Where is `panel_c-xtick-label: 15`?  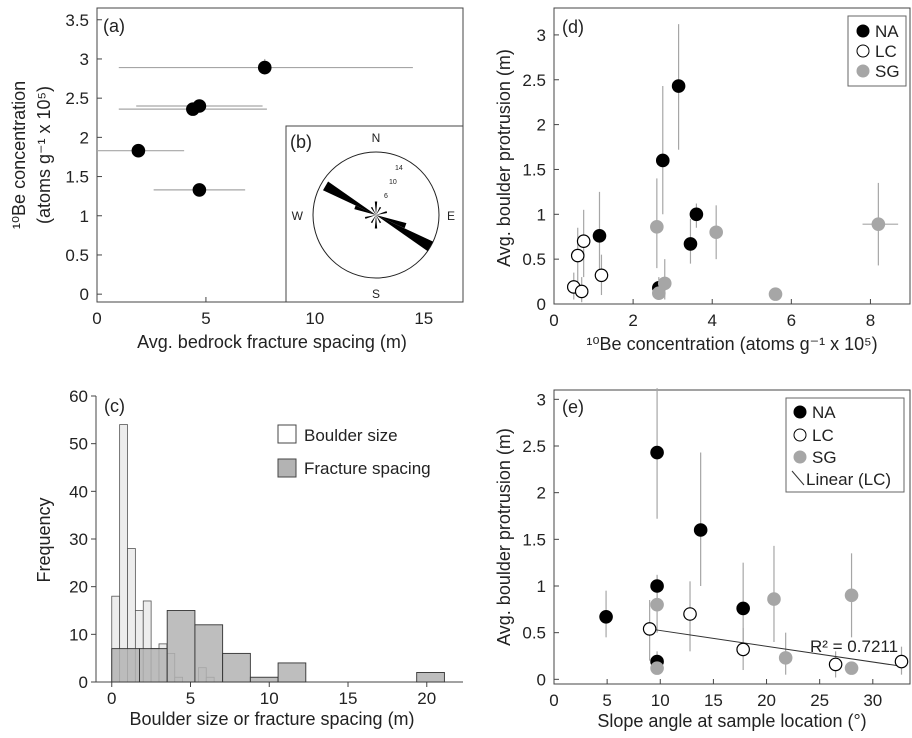 panel_c-xtick-label: 15 is located at coordinates (348, 698).